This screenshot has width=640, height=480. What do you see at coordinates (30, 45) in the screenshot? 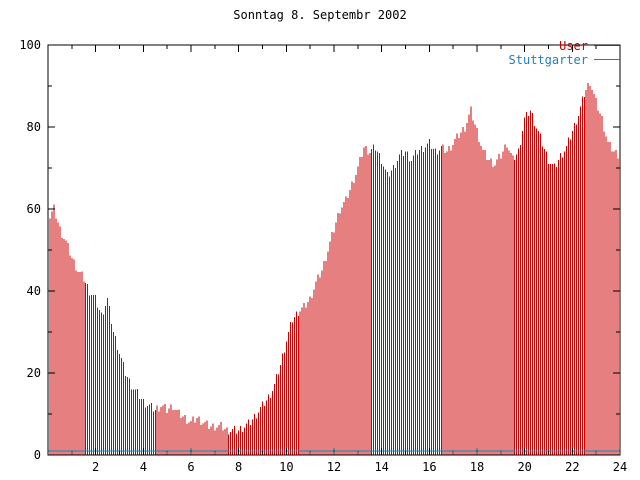
I see `svg-text: 100` at bounding box center [30, 45].